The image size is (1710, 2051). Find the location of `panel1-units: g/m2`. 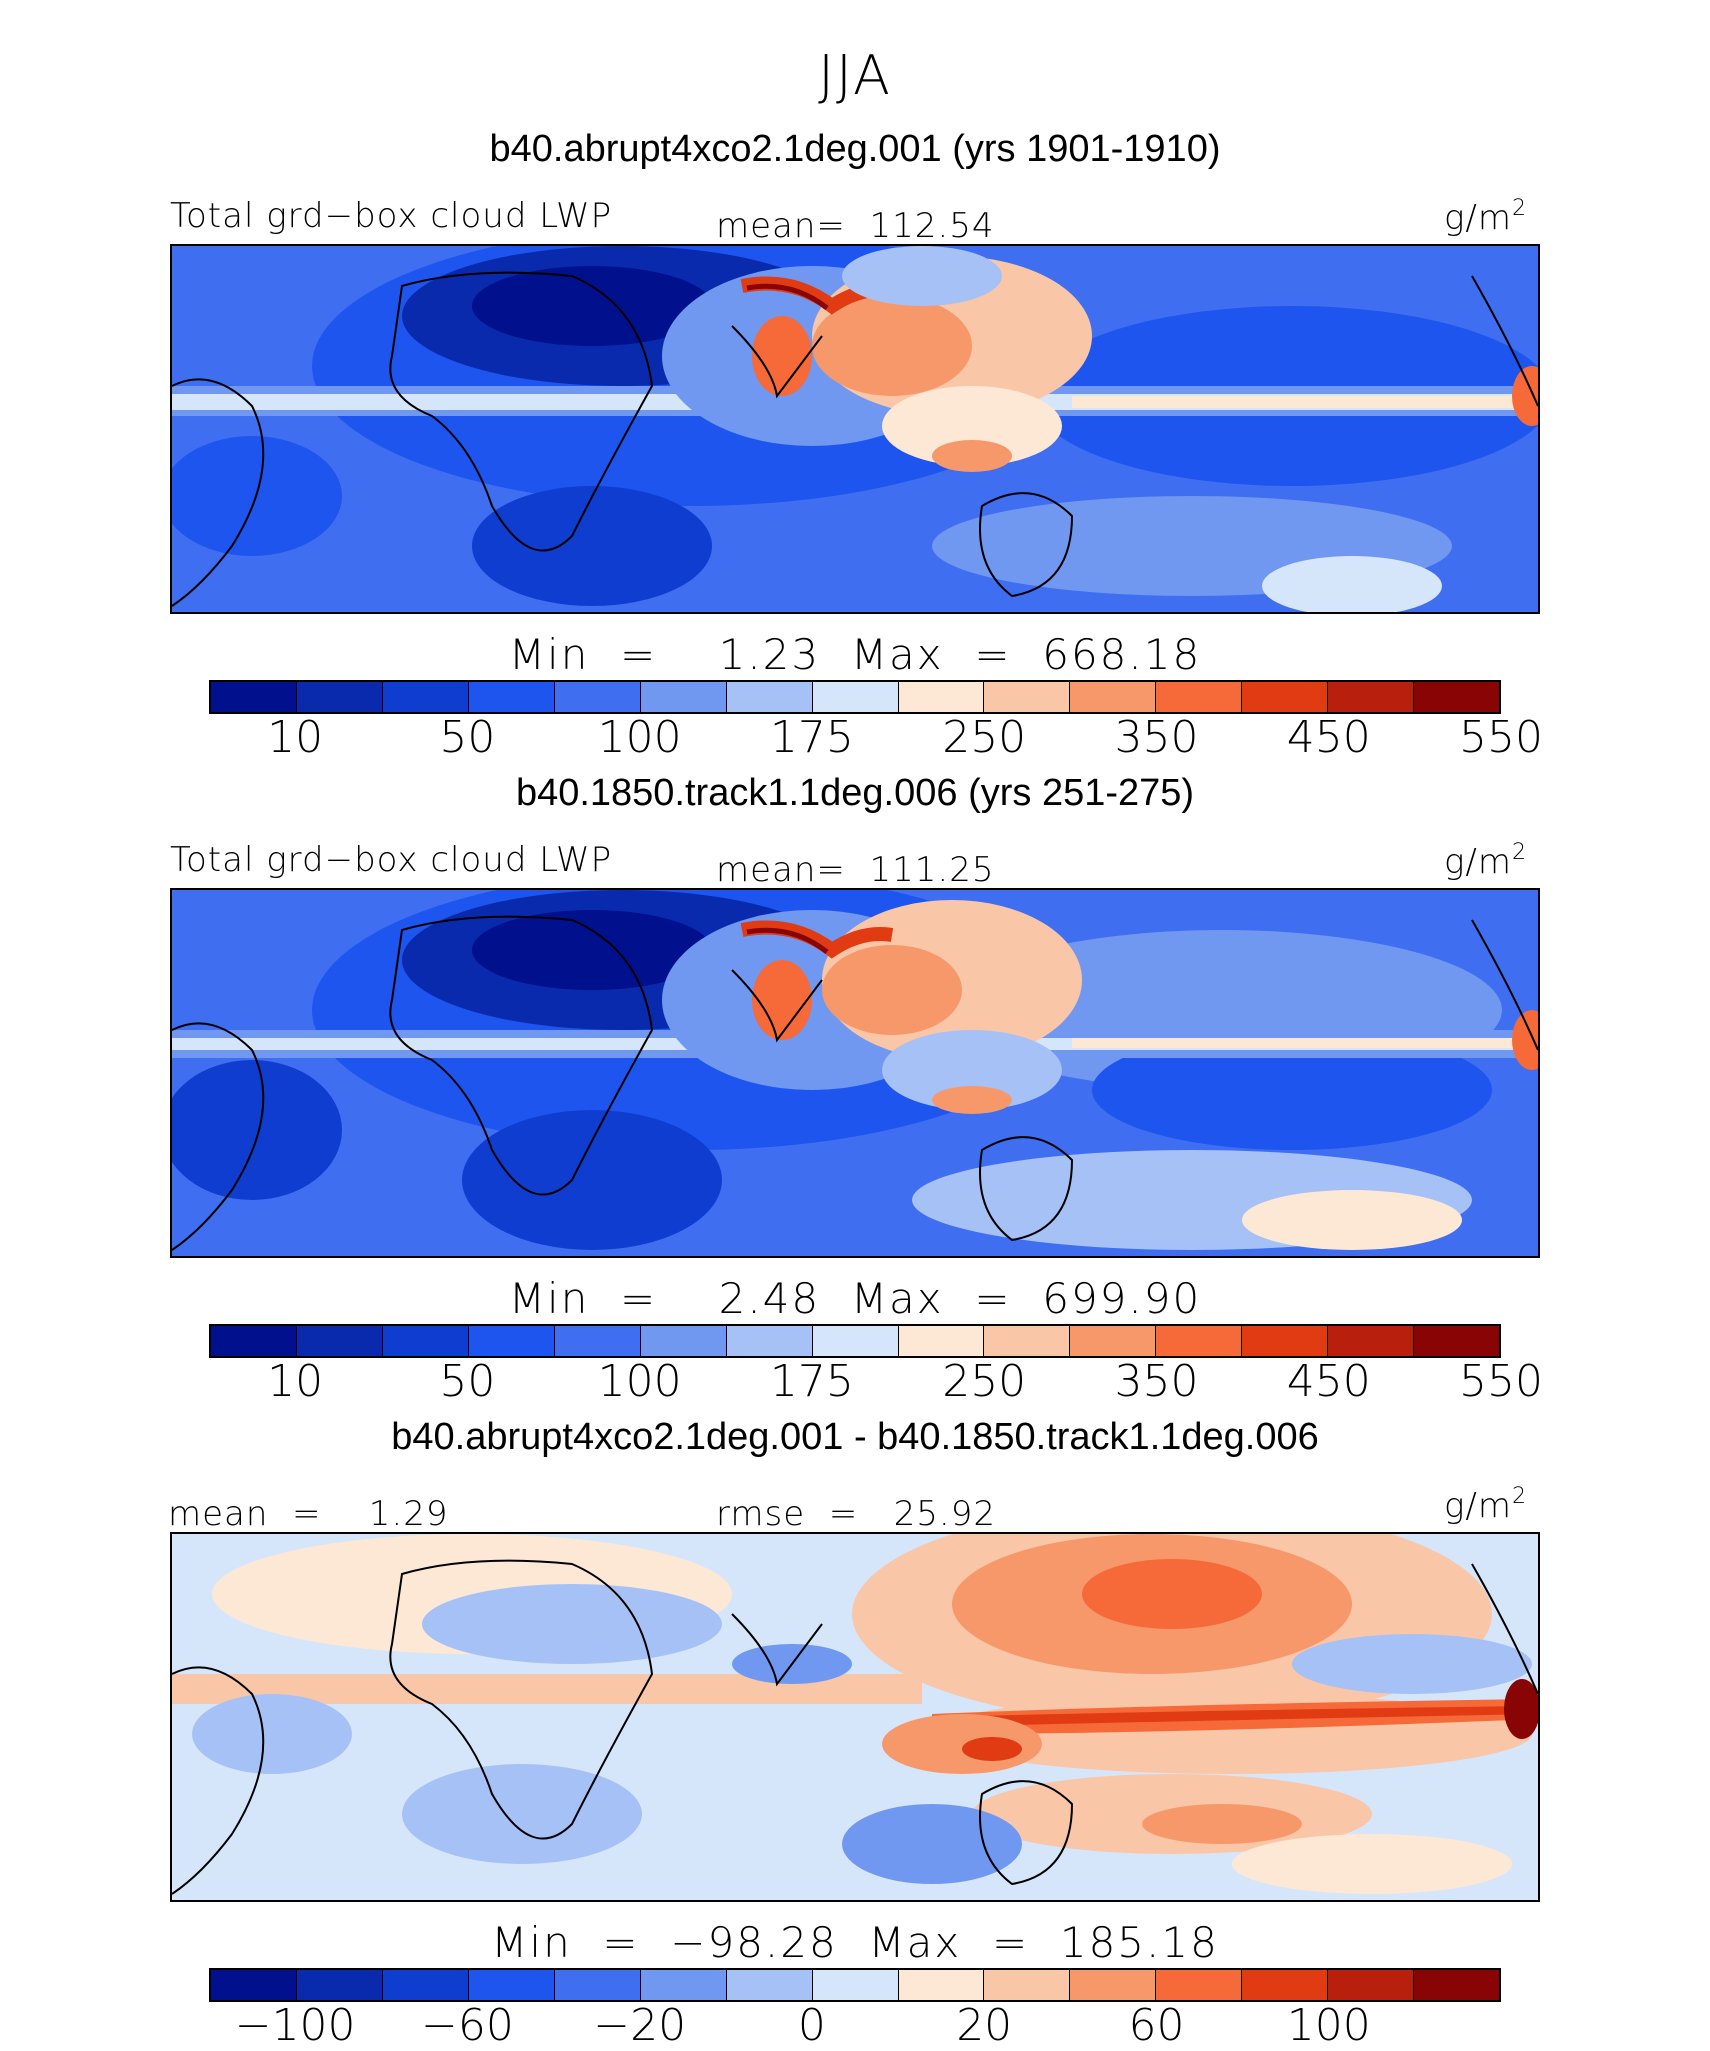

panel1-units: g/m2 is located at coordinates (1485, 217).